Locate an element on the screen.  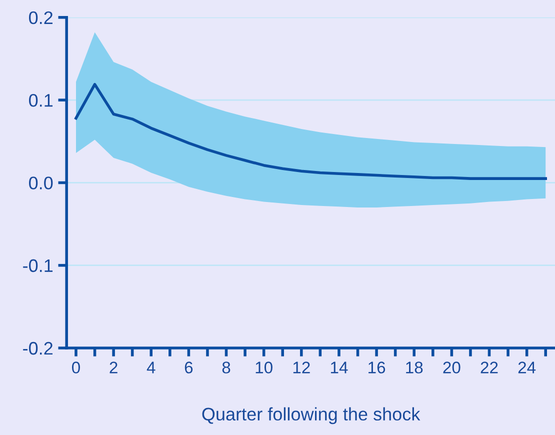
x-tick-label: 20 is located at coordinates (451, 368).